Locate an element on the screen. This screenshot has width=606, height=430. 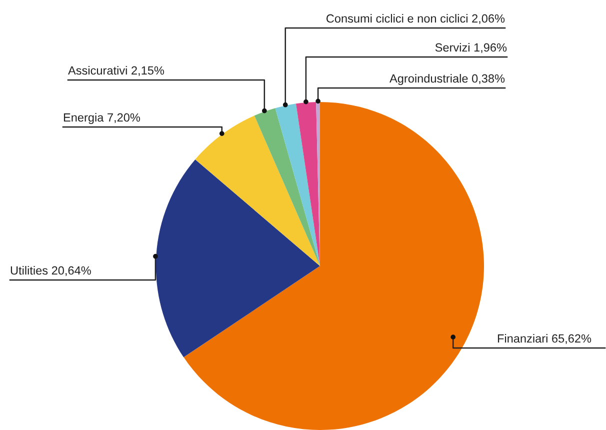
slice-label: Consumi ciclici e non ciclici 2,06% is located at coordinates (415, 19).